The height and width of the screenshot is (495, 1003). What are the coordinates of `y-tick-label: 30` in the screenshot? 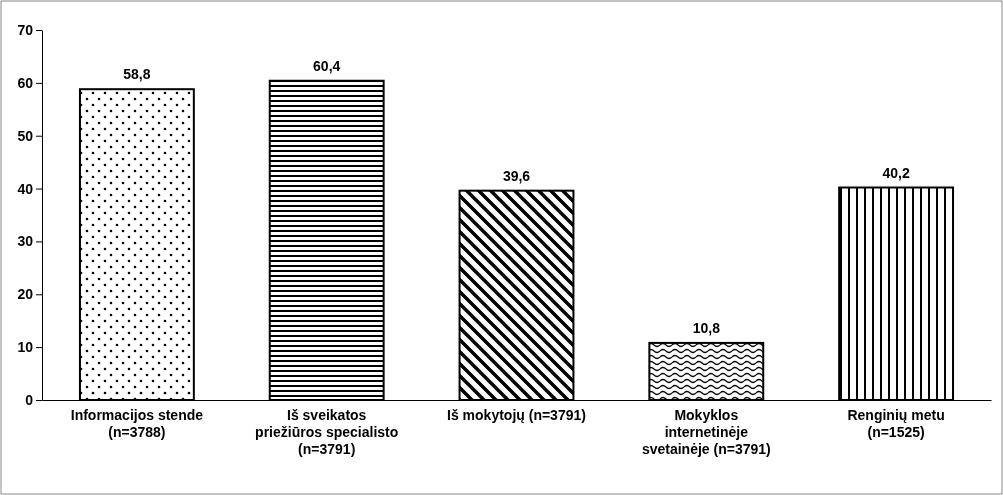 It's located at (25, 241).